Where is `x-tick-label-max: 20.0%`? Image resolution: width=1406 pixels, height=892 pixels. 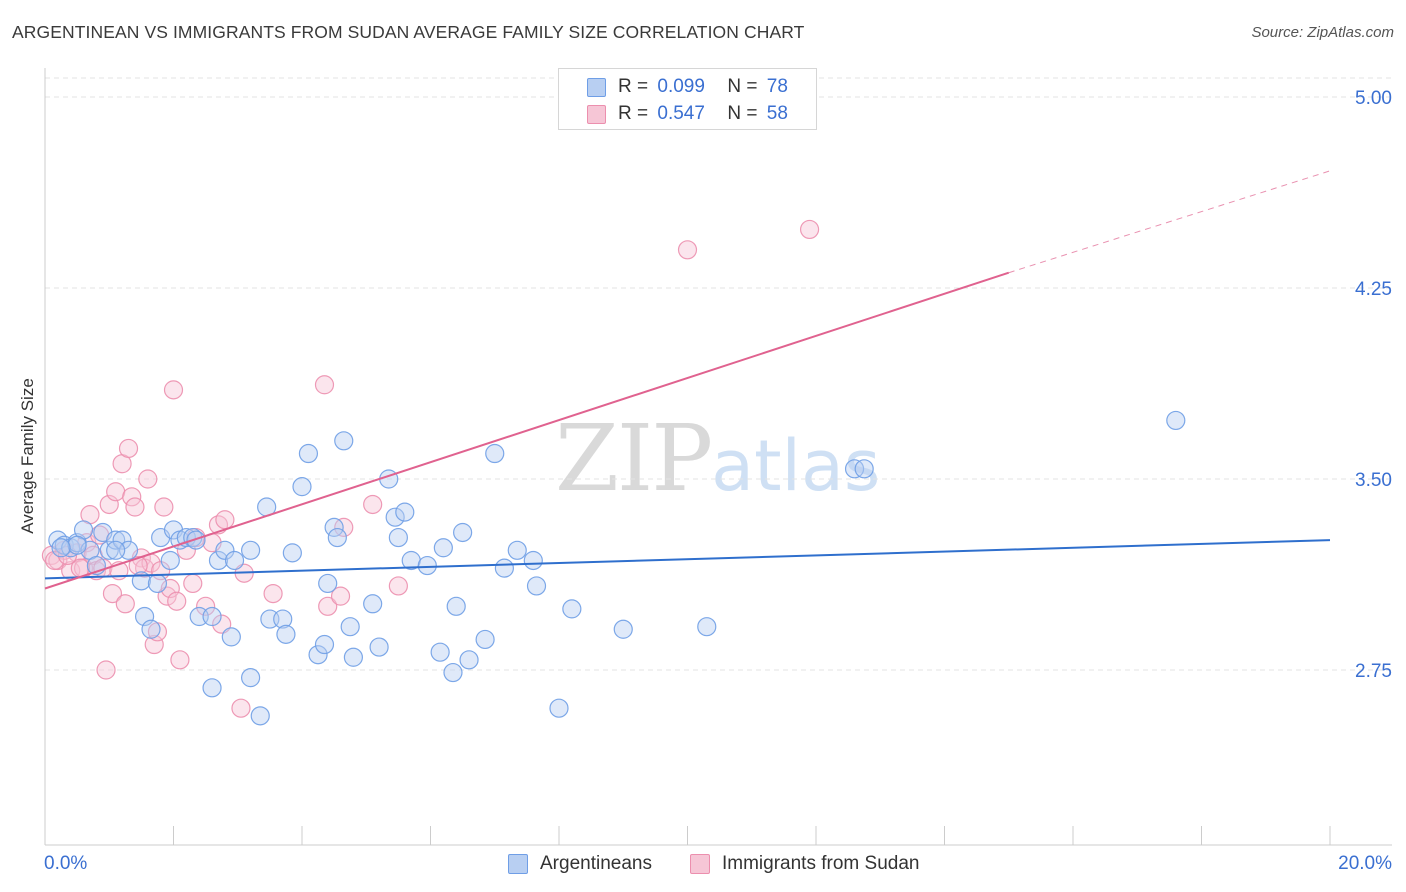
x-tick-label-max: 20.0% is located at coordinates (1365, 863).